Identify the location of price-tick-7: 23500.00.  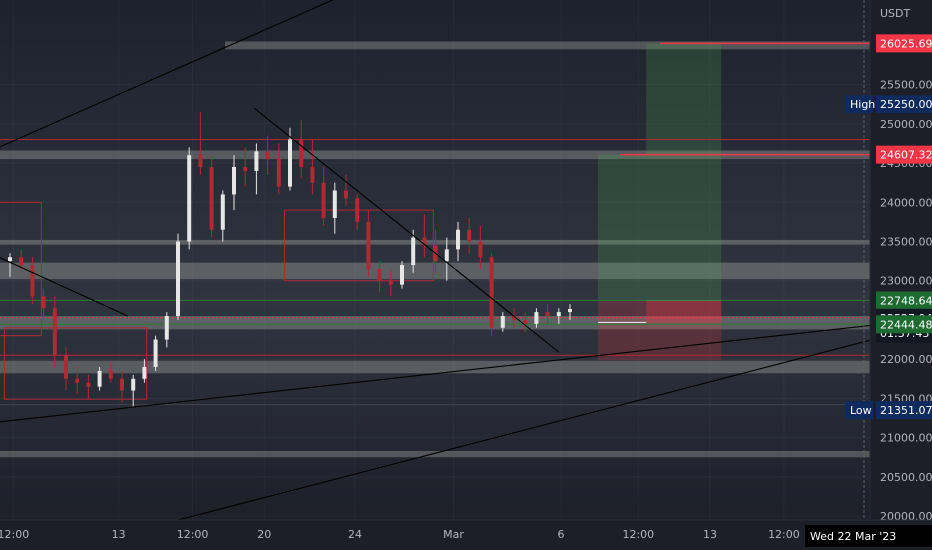
(906, 242).